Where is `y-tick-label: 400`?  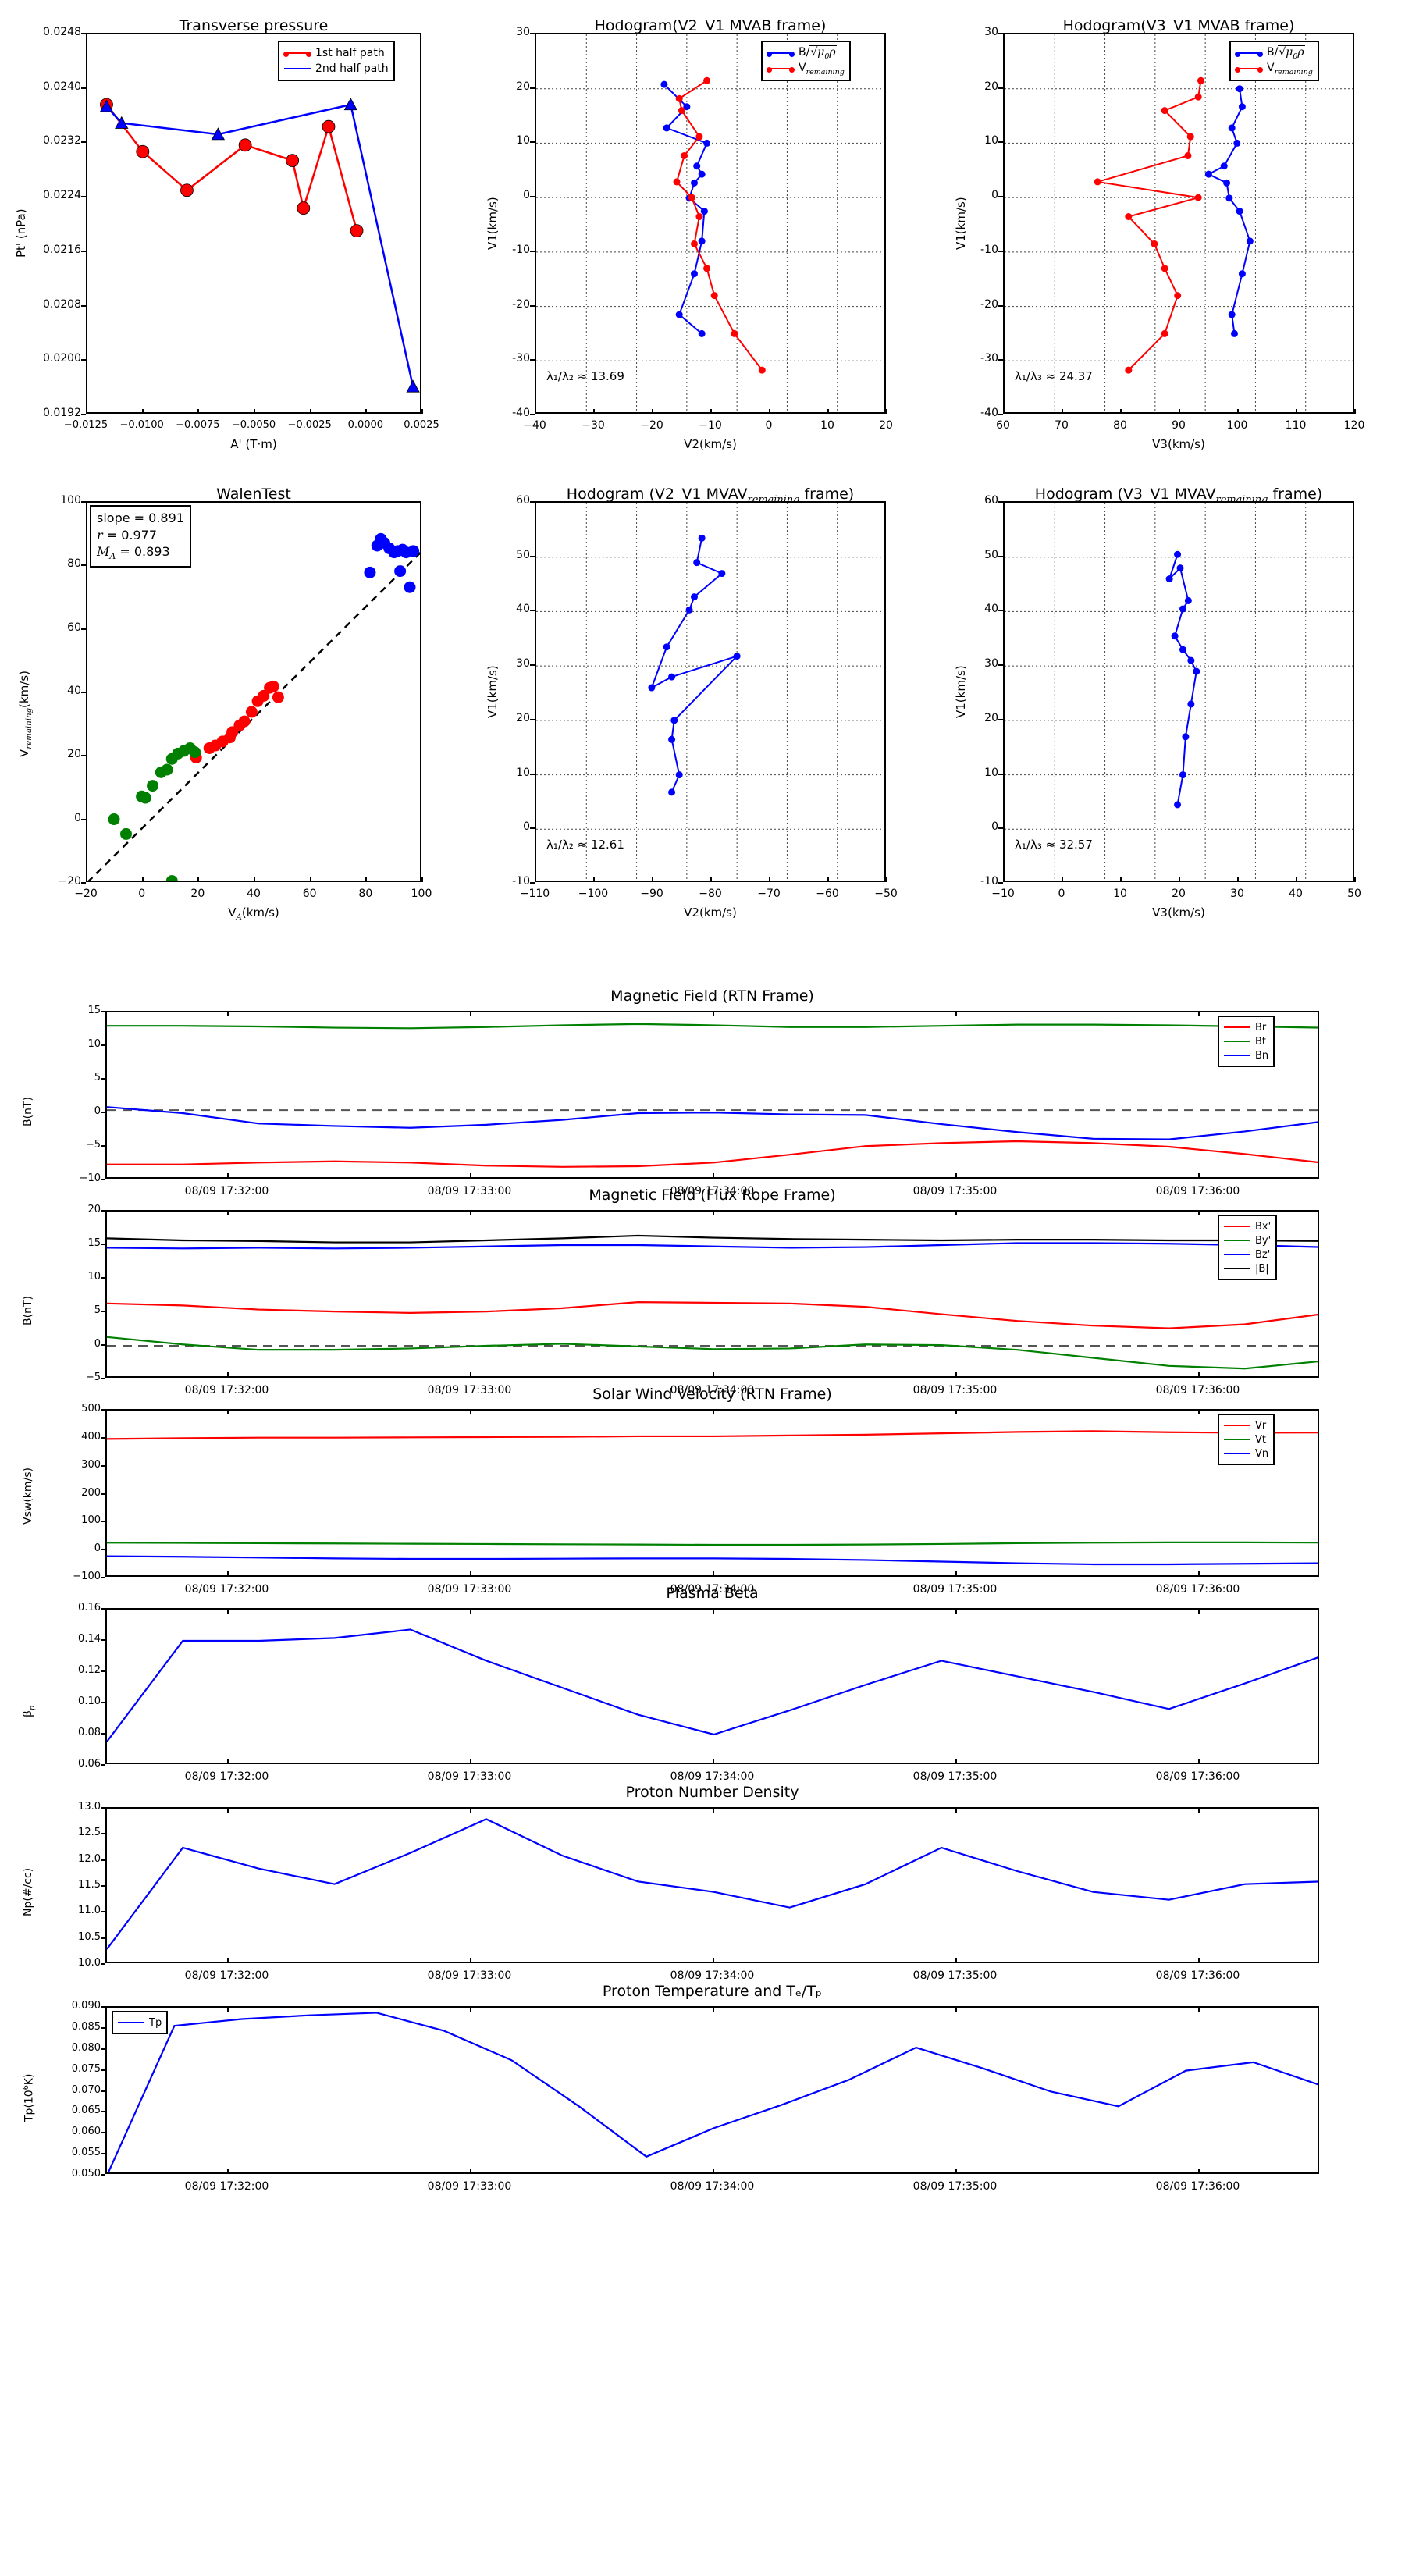 y-tick-label: 400 is located at coordinates (91, 1436).